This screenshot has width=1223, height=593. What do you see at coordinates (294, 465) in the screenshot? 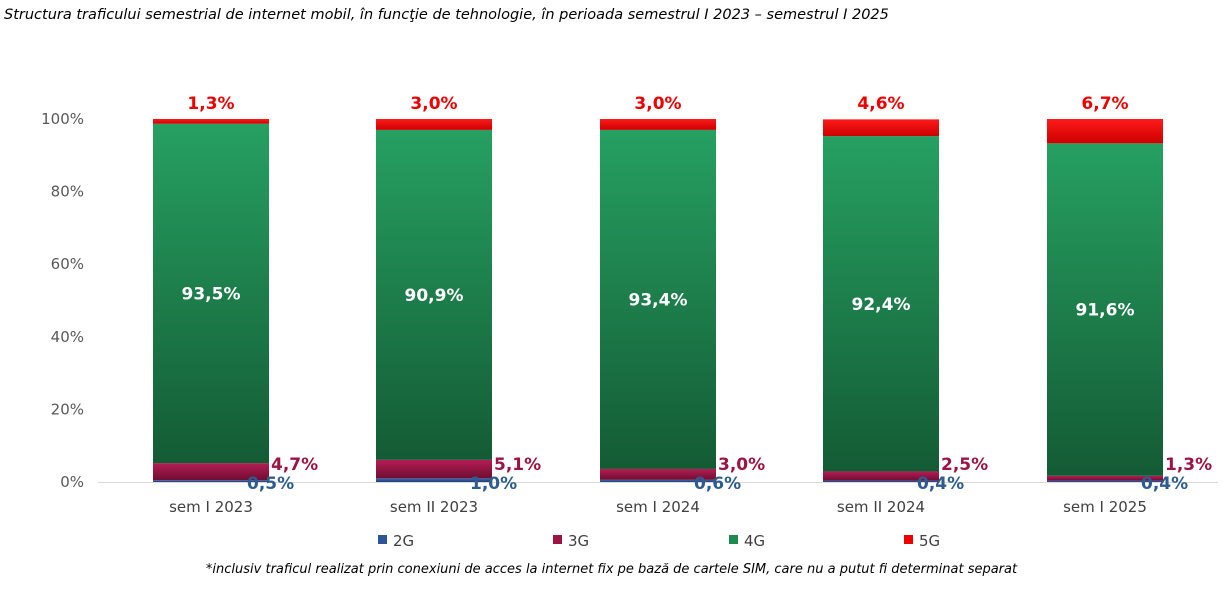
I see `data-label-3g: 4,7%` at bounding box center [294, 465].